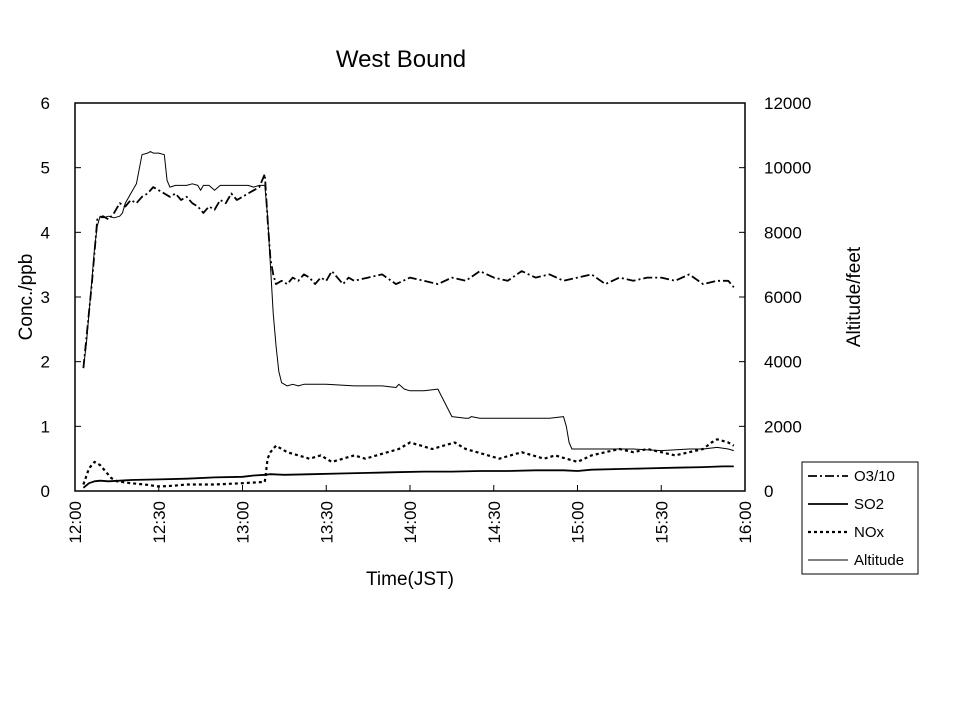 The width and height of the screenshot is (970, 703). What do you see at coordinates (783, 426) in the screenshot?
I see `y2-tick-label: 2000` at bounding box center [783, 426].